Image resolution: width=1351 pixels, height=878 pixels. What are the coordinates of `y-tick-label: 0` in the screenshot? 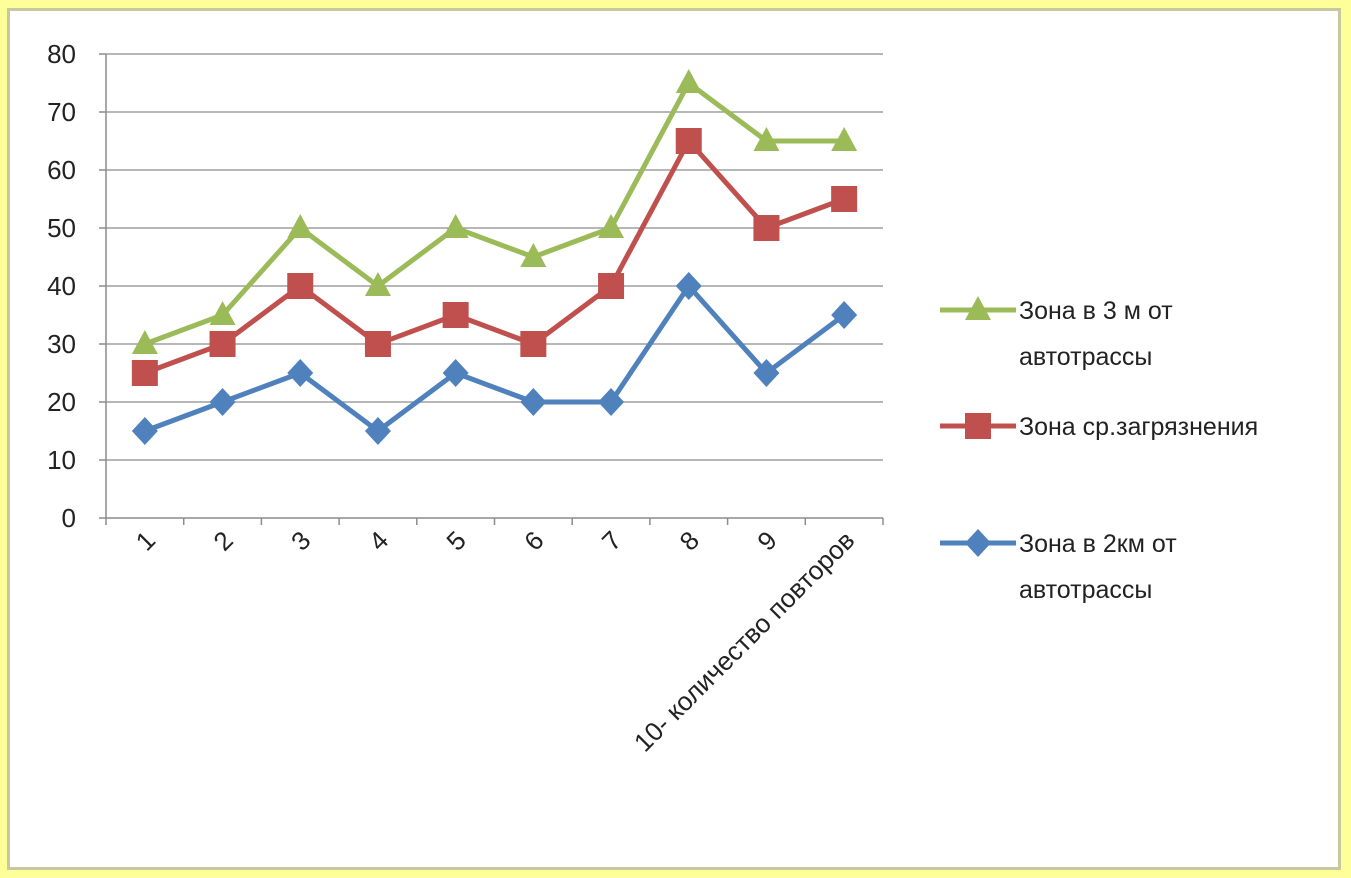 It's located at (69, 518).